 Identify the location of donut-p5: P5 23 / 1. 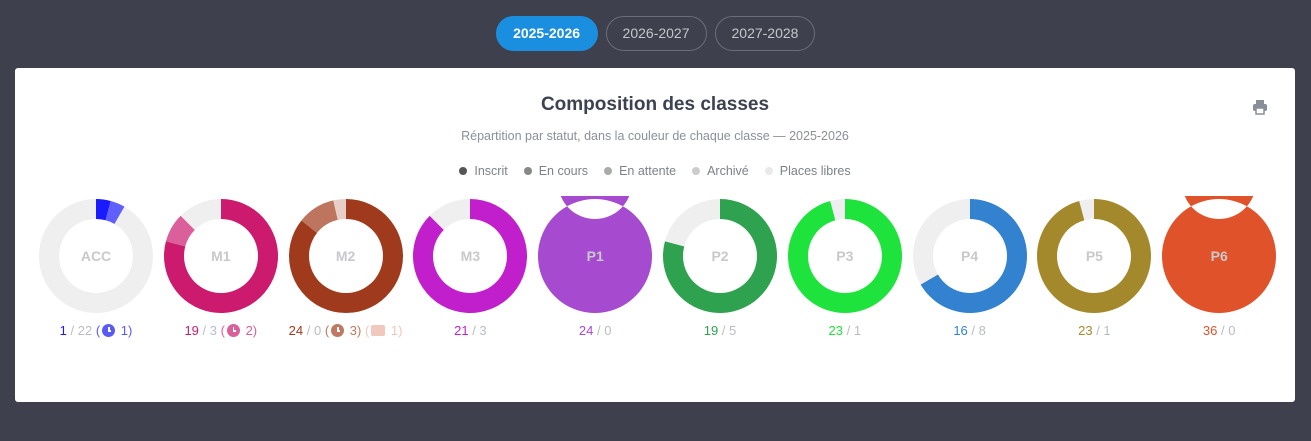
(1094, 268).